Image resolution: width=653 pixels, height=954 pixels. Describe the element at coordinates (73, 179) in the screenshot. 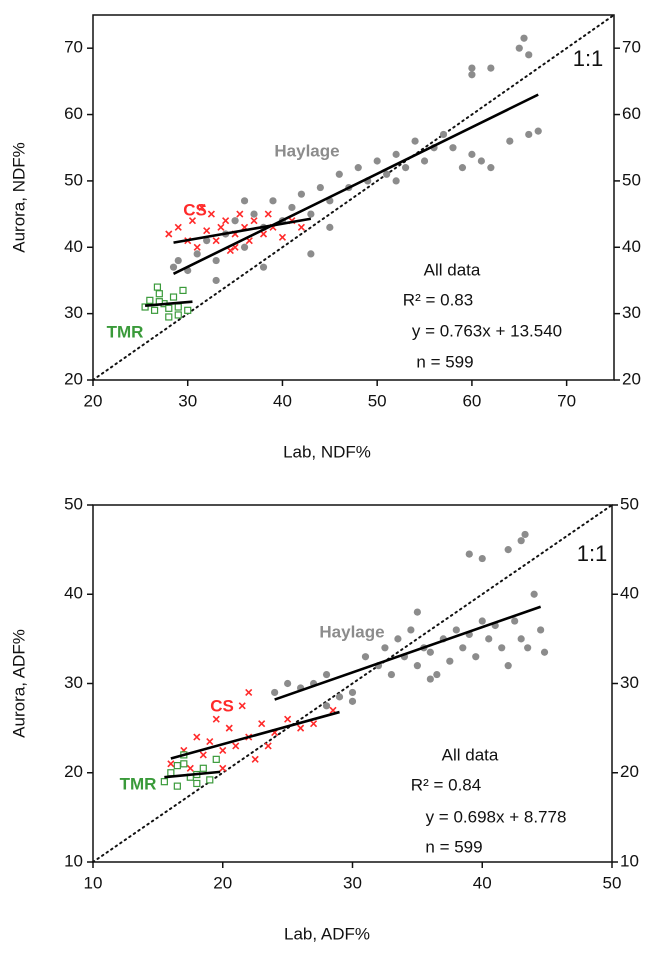

I see `y-tick-label: 50` at that location.